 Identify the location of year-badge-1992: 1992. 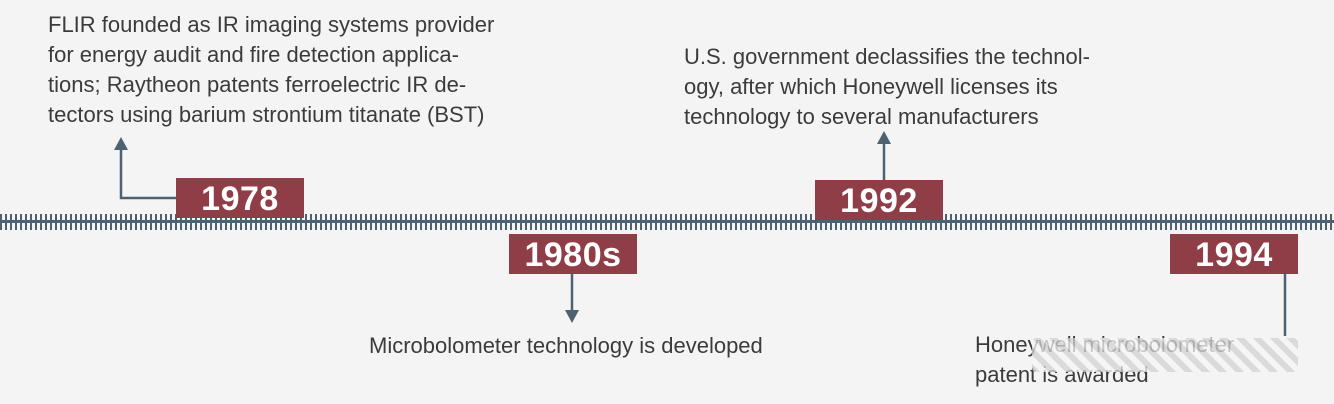
(879, 200).